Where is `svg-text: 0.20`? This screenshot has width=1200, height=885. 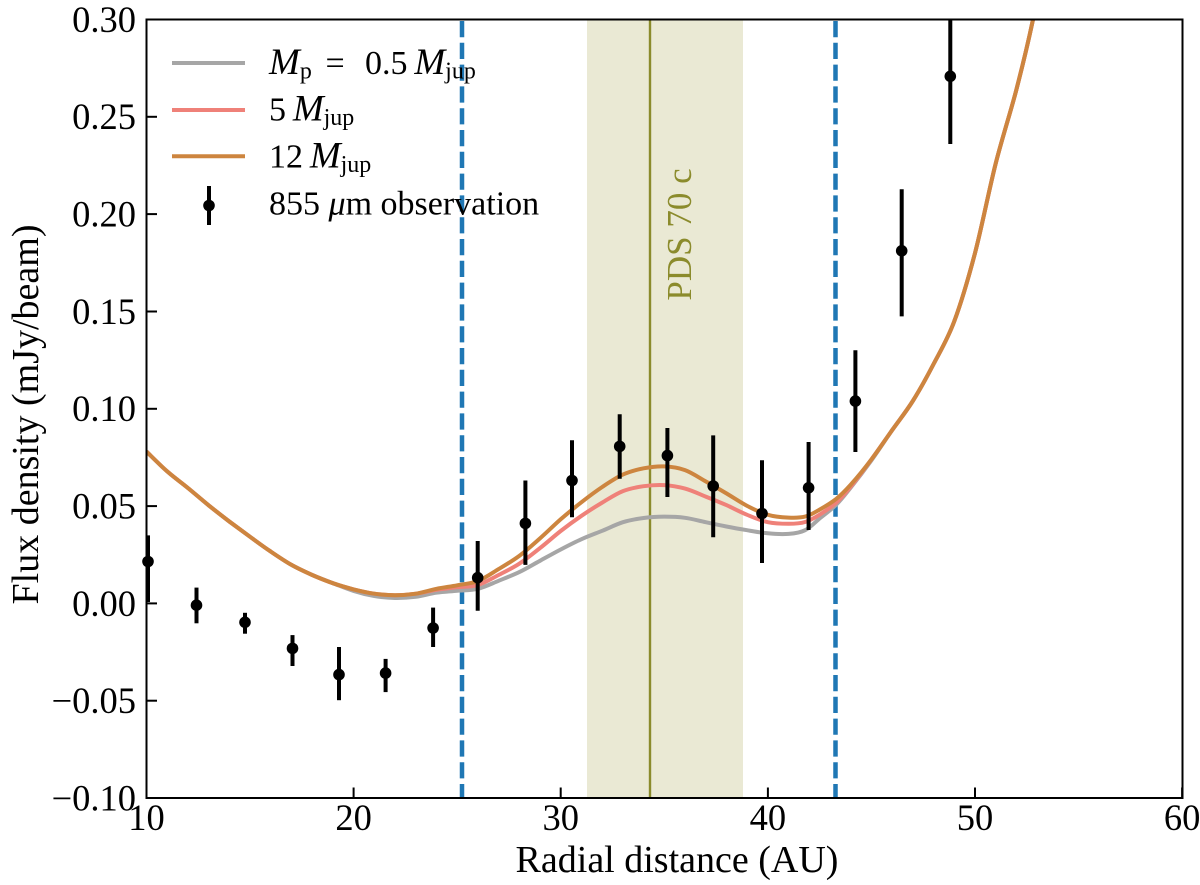
svg-text: 0.20 is located at coordinates (104, 214).